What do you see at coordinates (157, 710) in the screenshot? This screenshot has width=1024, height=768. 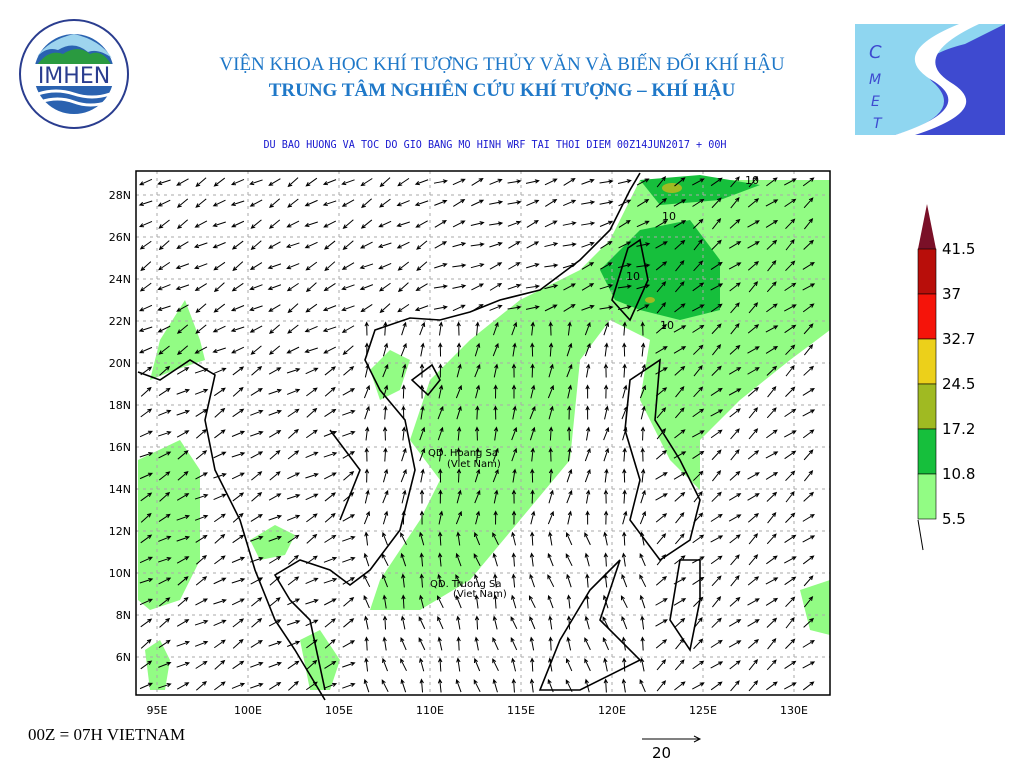 I see `lon-label: 95E` at bounding box center [157, 710].